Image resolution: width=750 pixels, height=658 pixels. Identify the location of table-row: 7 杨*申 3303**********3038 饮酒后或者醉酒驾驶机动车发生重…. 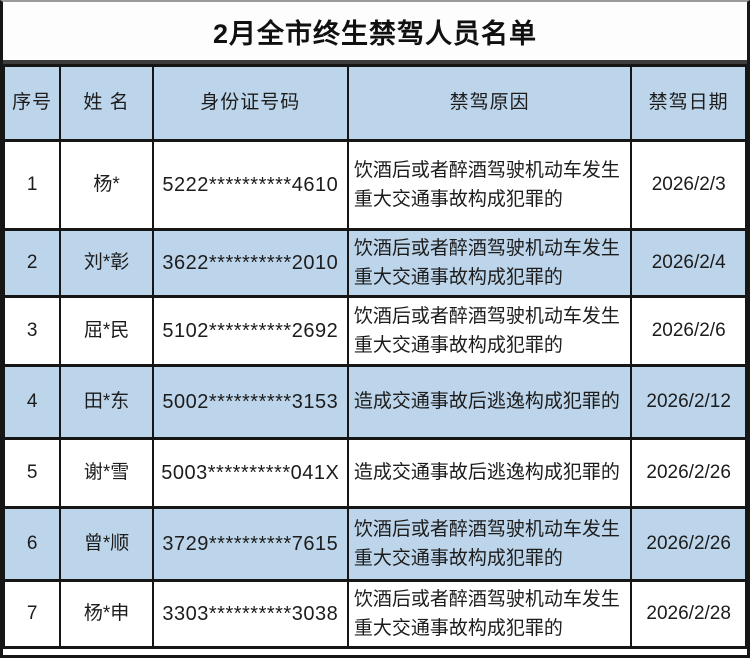
(375, 614).